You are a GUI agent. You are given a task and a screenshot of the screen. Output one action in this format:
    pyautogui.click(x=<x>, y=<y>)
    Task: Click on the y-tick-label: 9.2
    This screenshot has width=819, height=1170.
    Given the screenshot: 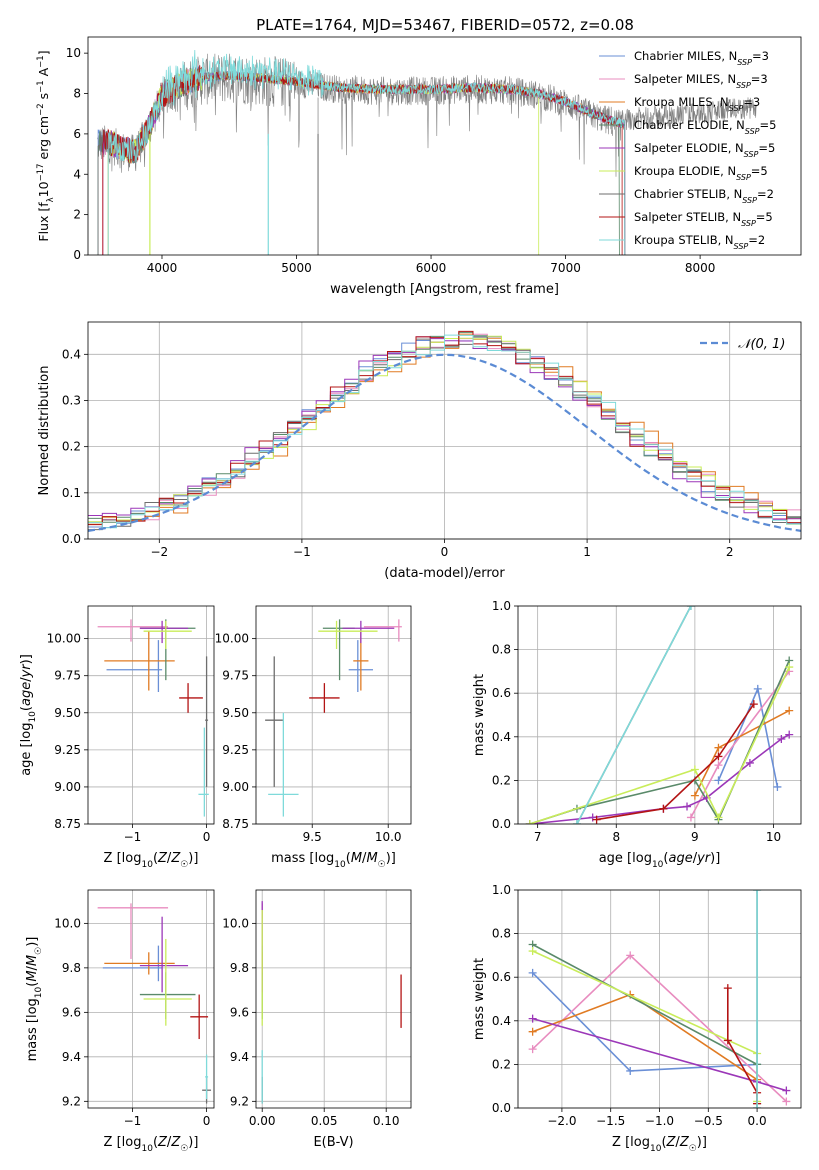 What is the action you would take?
    pyautogui.click(x=71, y=1101)
    